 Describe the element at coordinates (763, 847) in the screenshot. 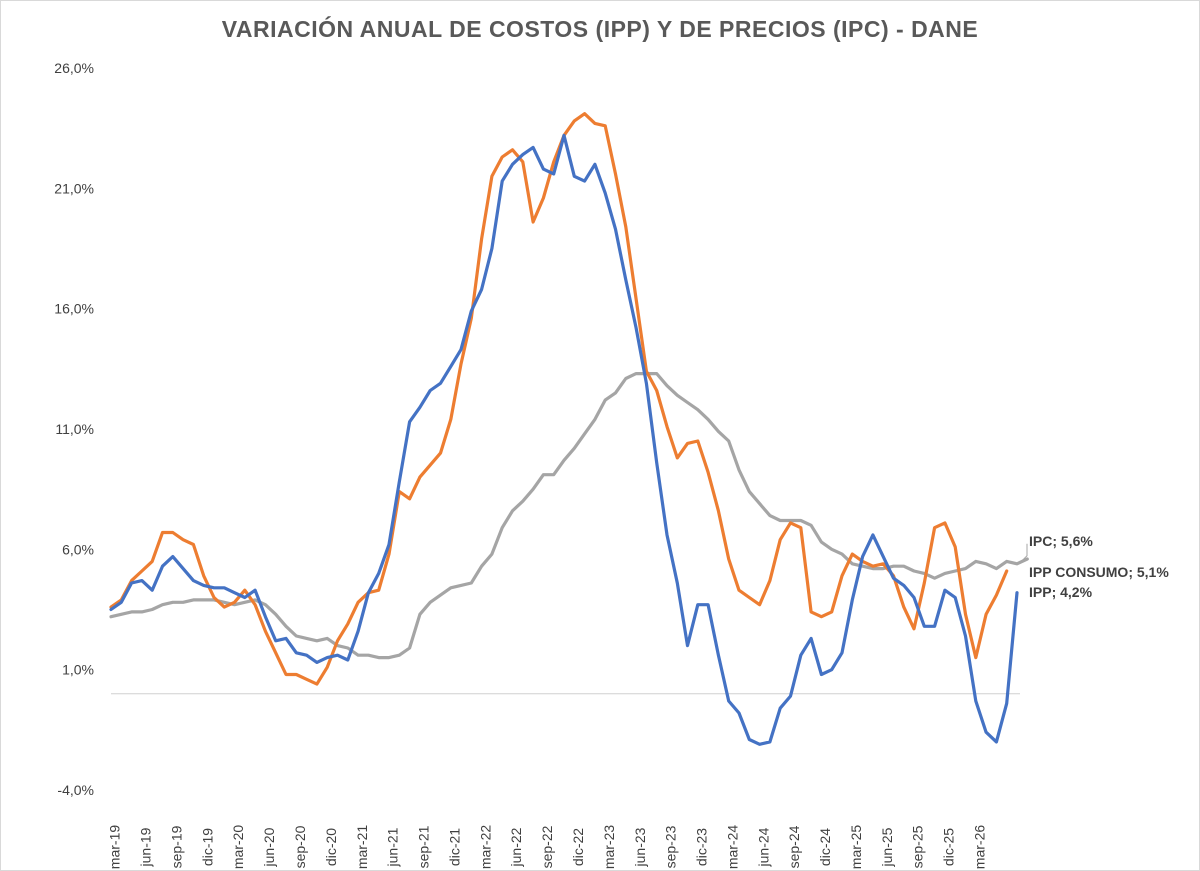

I see `x-tick-label: jun-24` at that location.